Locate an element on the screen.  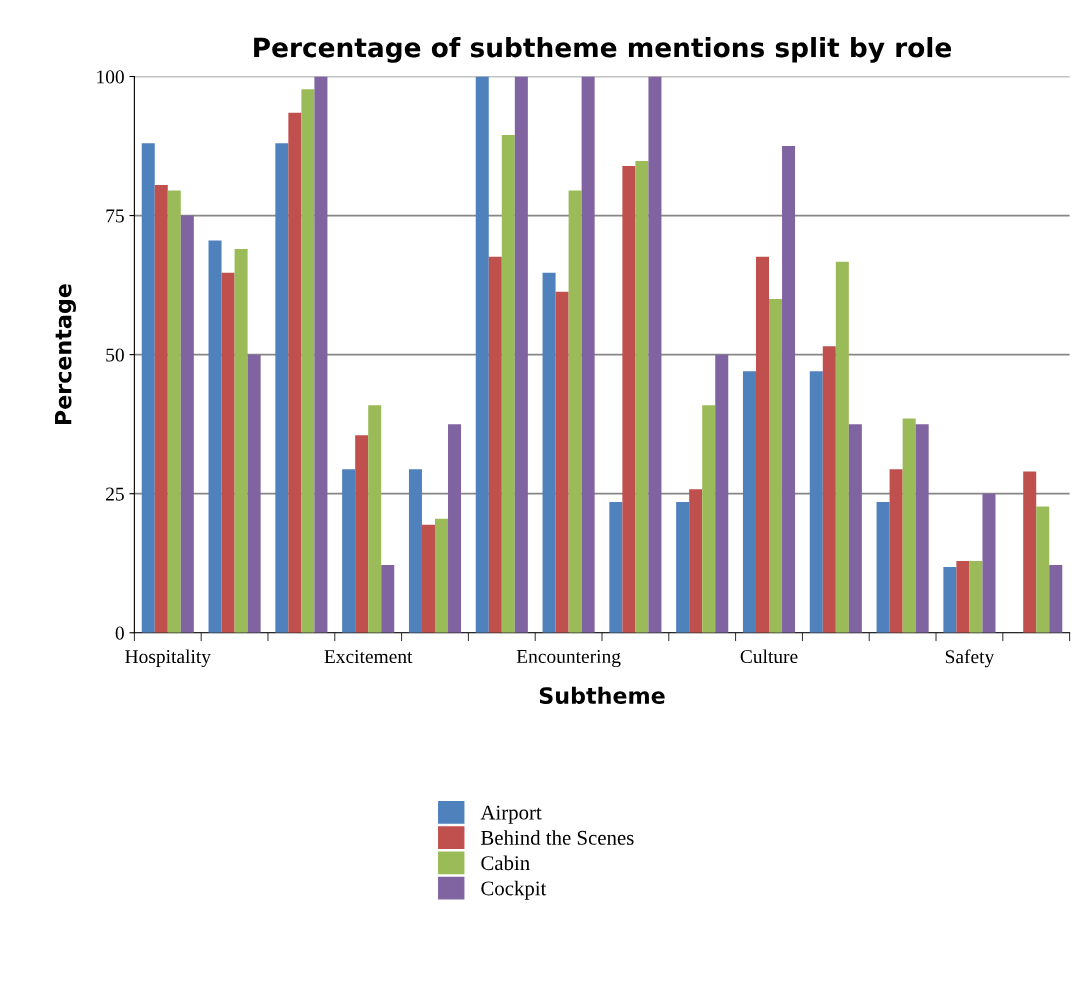
x-tick-label: Encountering is located at coordinates (568, 658).